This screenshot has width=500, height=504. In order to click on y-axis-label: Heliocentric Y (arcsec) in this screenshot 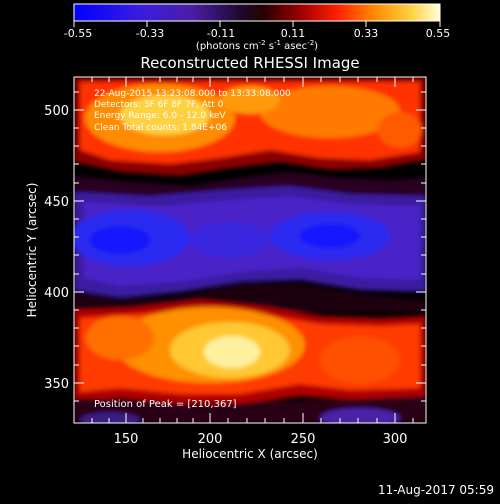, I will do `click(32, 250)`.